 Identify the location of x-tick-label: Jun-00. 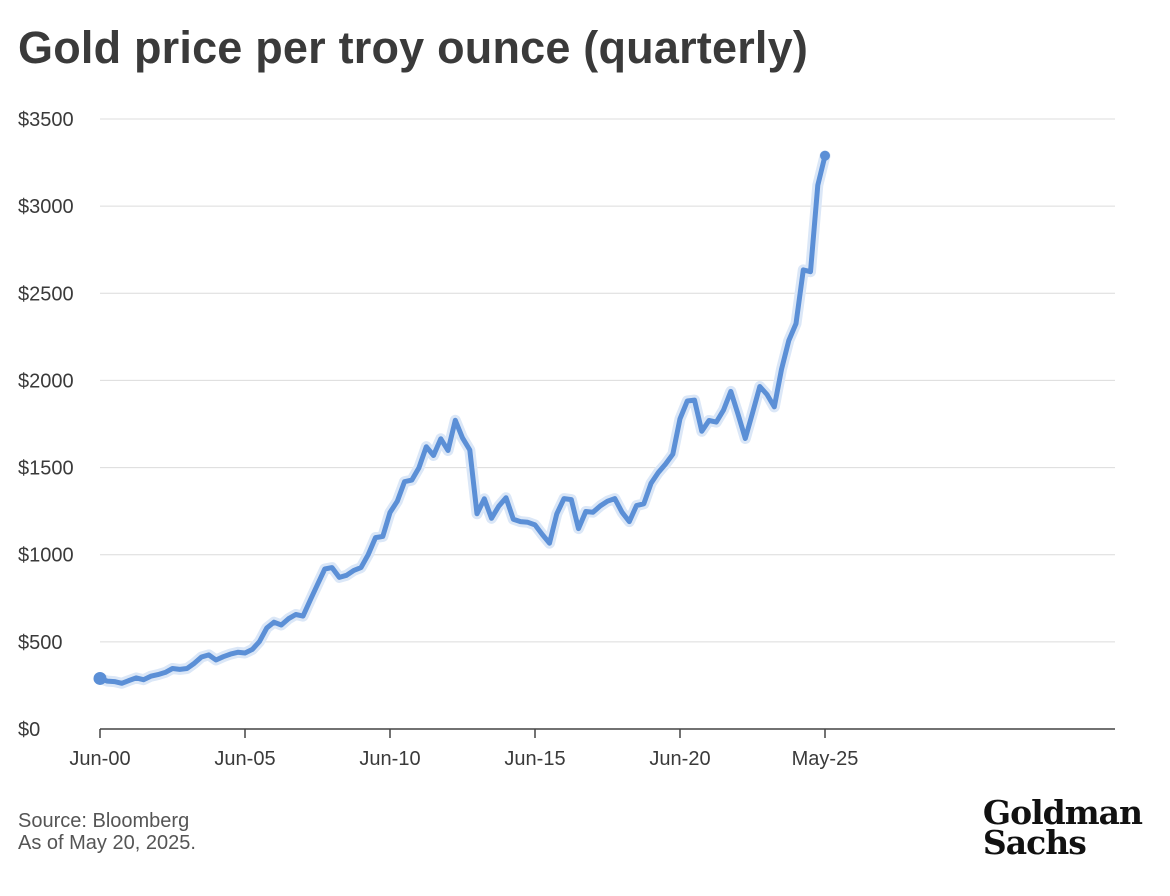
(99, 759).